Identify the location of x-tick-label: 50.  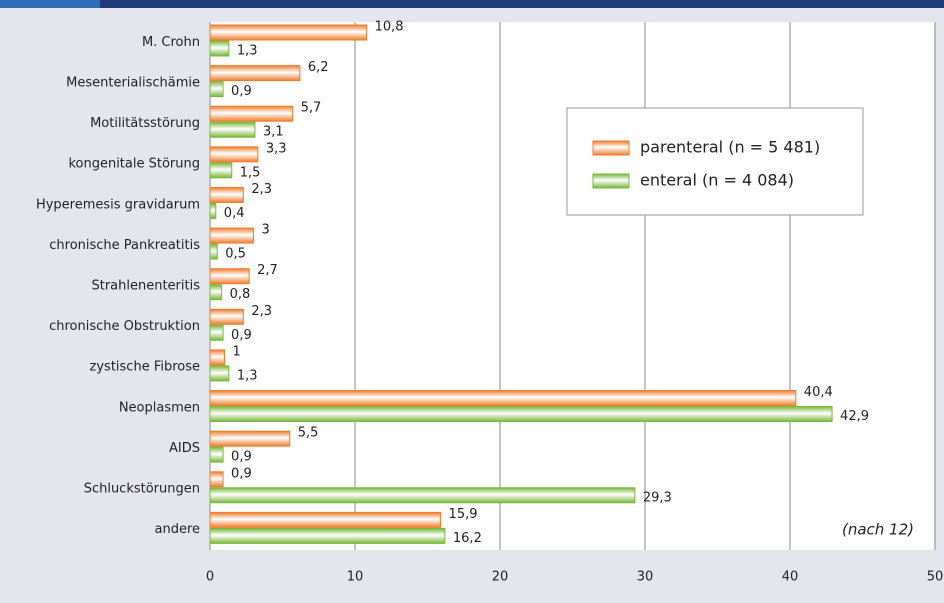
(935, 577).